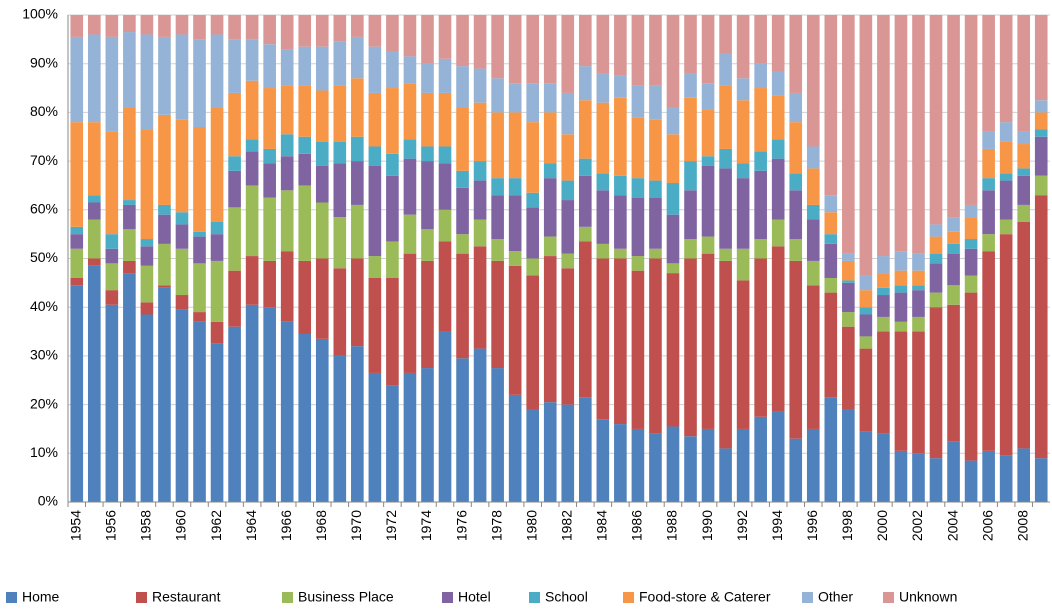 Image resolution: width=1052 pixels, height=612 pixels. Describe the element at coordinates (40, 14) in the screenshot. I see `y-tick-label: 100%` at that location.